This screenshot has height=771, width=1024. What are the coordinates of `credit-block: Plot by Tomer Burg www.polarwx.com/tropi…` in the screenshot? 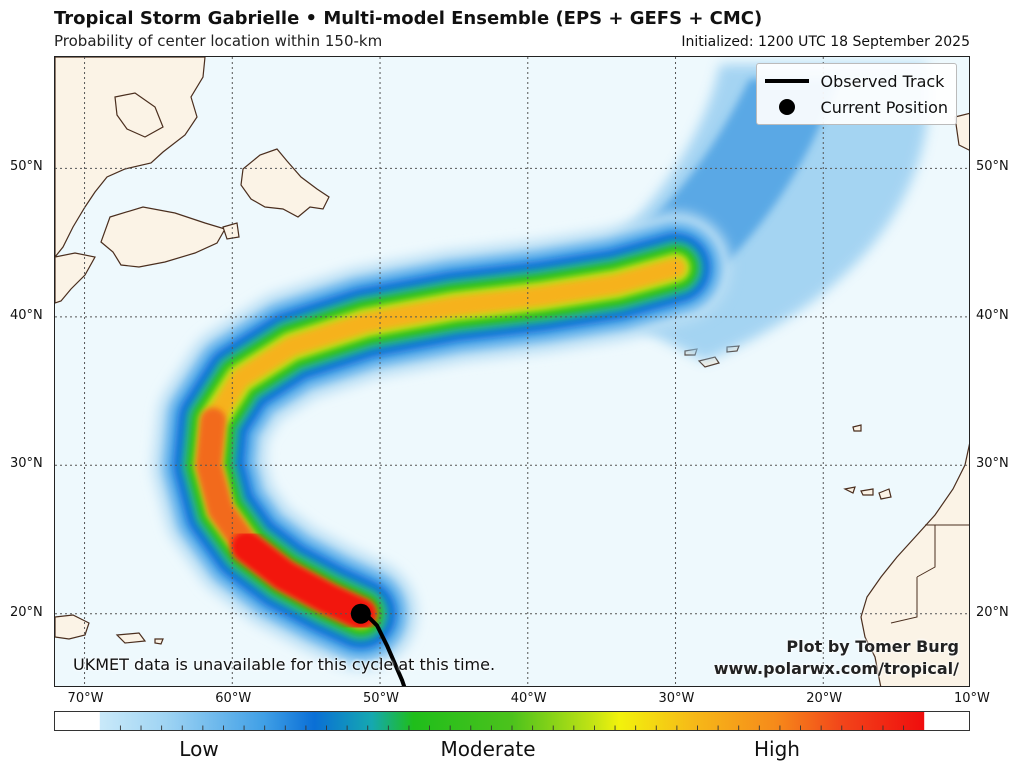 It's located at (836, 658).